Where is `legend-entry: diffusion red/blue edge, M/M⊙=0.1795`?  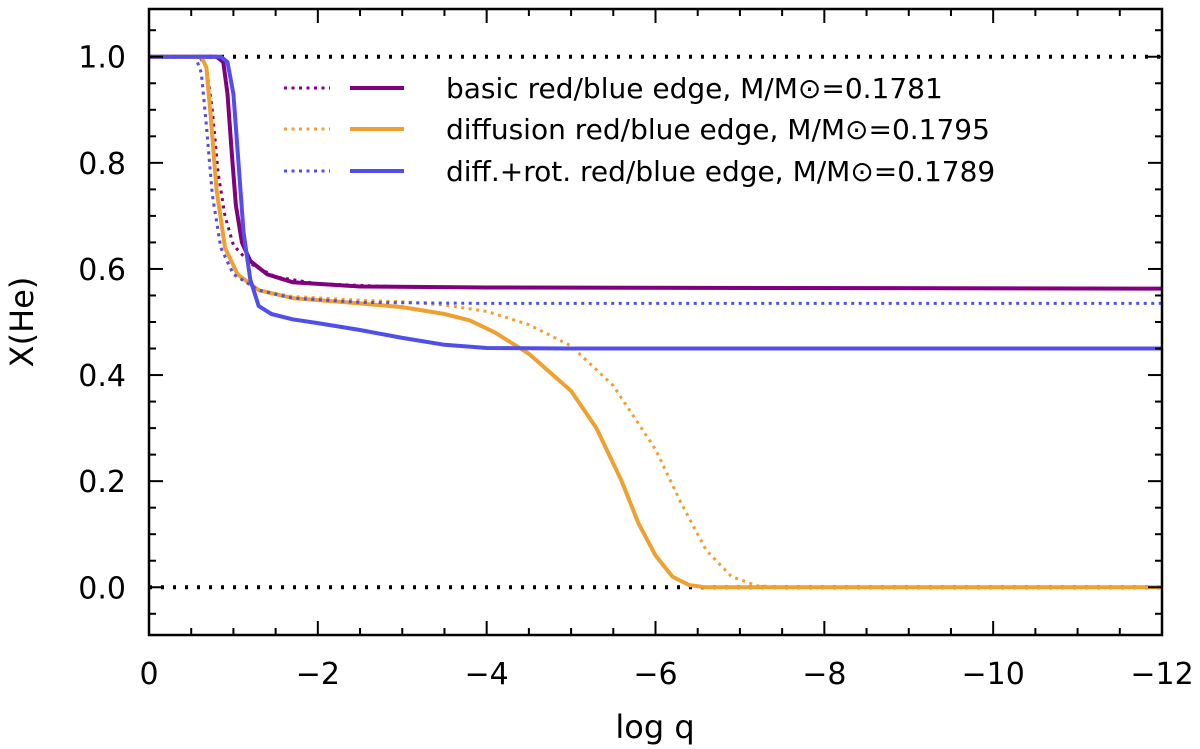
legend-entry: diffusion red/blue edge, M/M⊙=0.1795 is located at coordinates (637, 129).